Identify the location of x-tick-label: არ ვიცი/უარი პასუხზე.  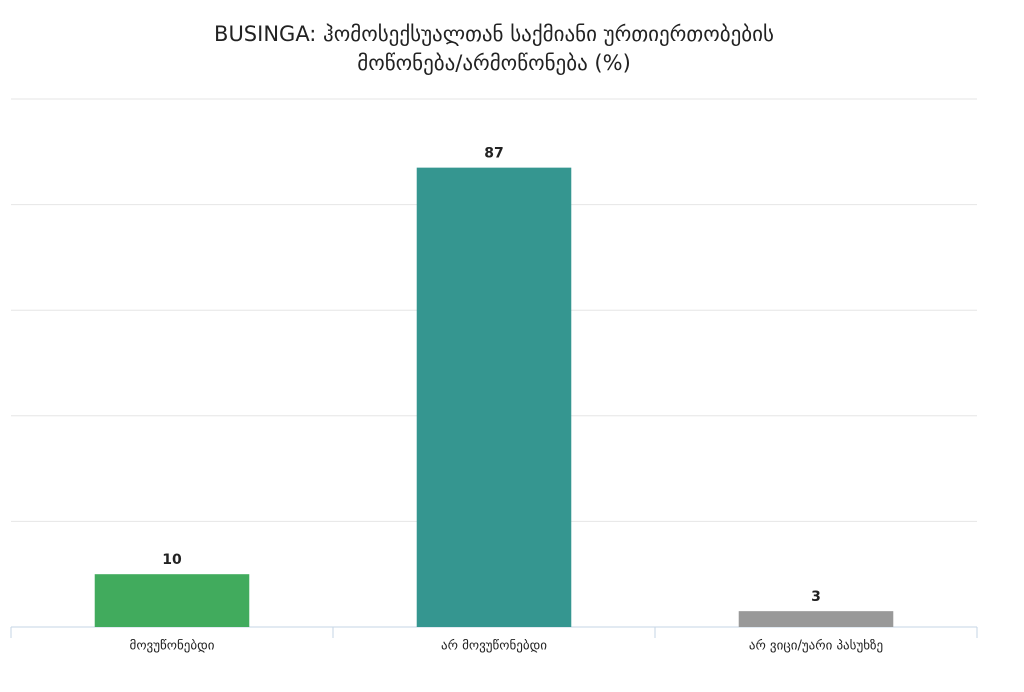
(816, 646).